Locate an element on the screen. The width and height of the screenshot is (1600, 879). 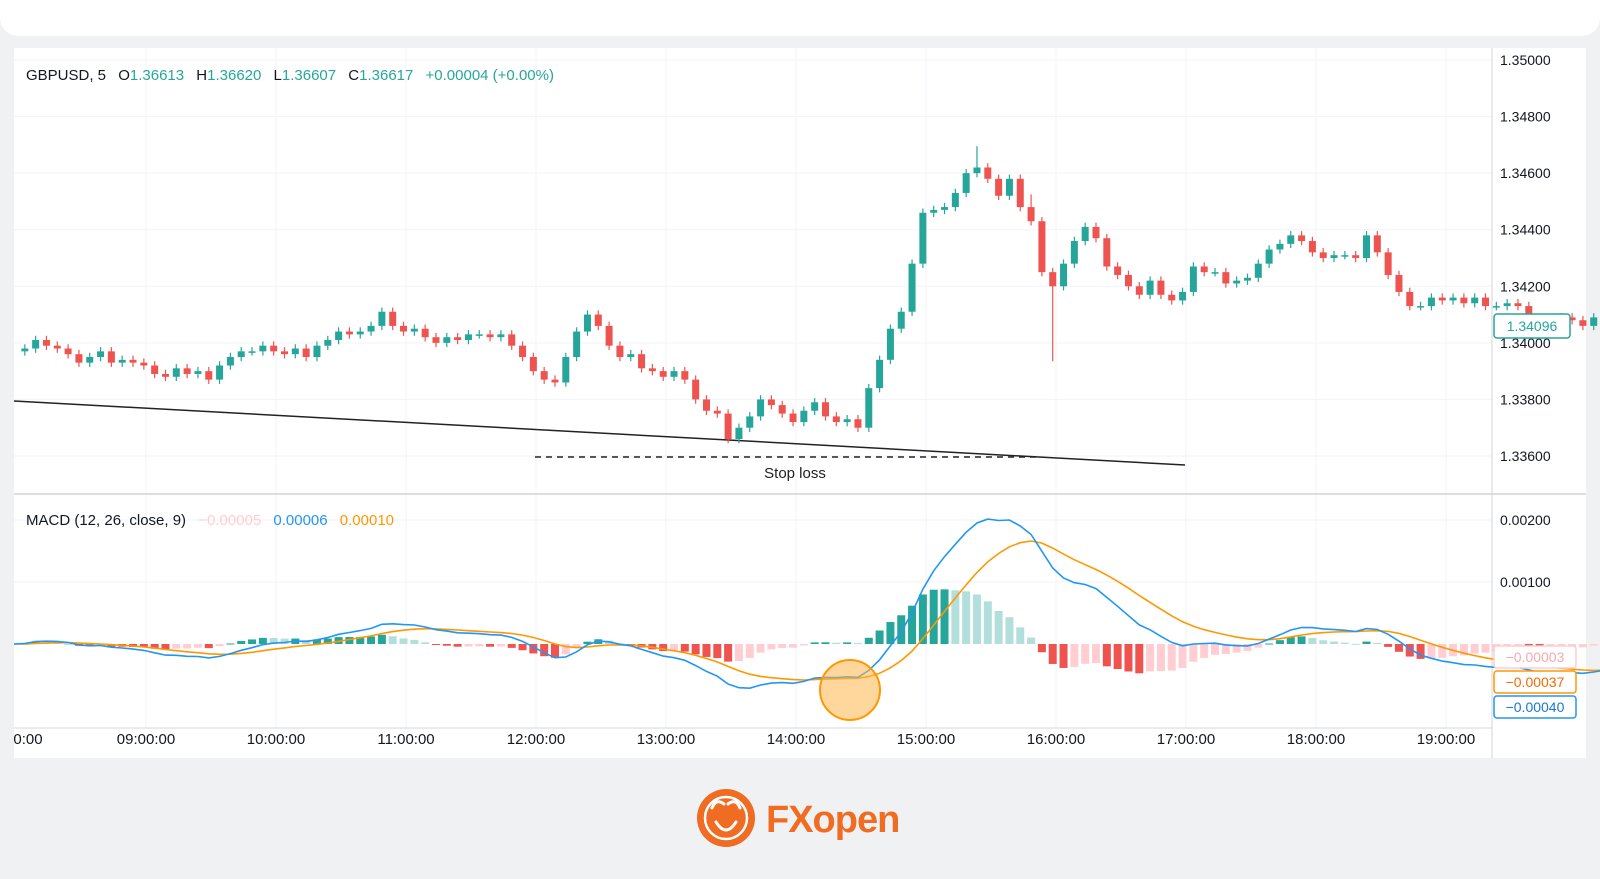
change-value: +0.00004 (+0.00%) is located at coordinates (490, 75).